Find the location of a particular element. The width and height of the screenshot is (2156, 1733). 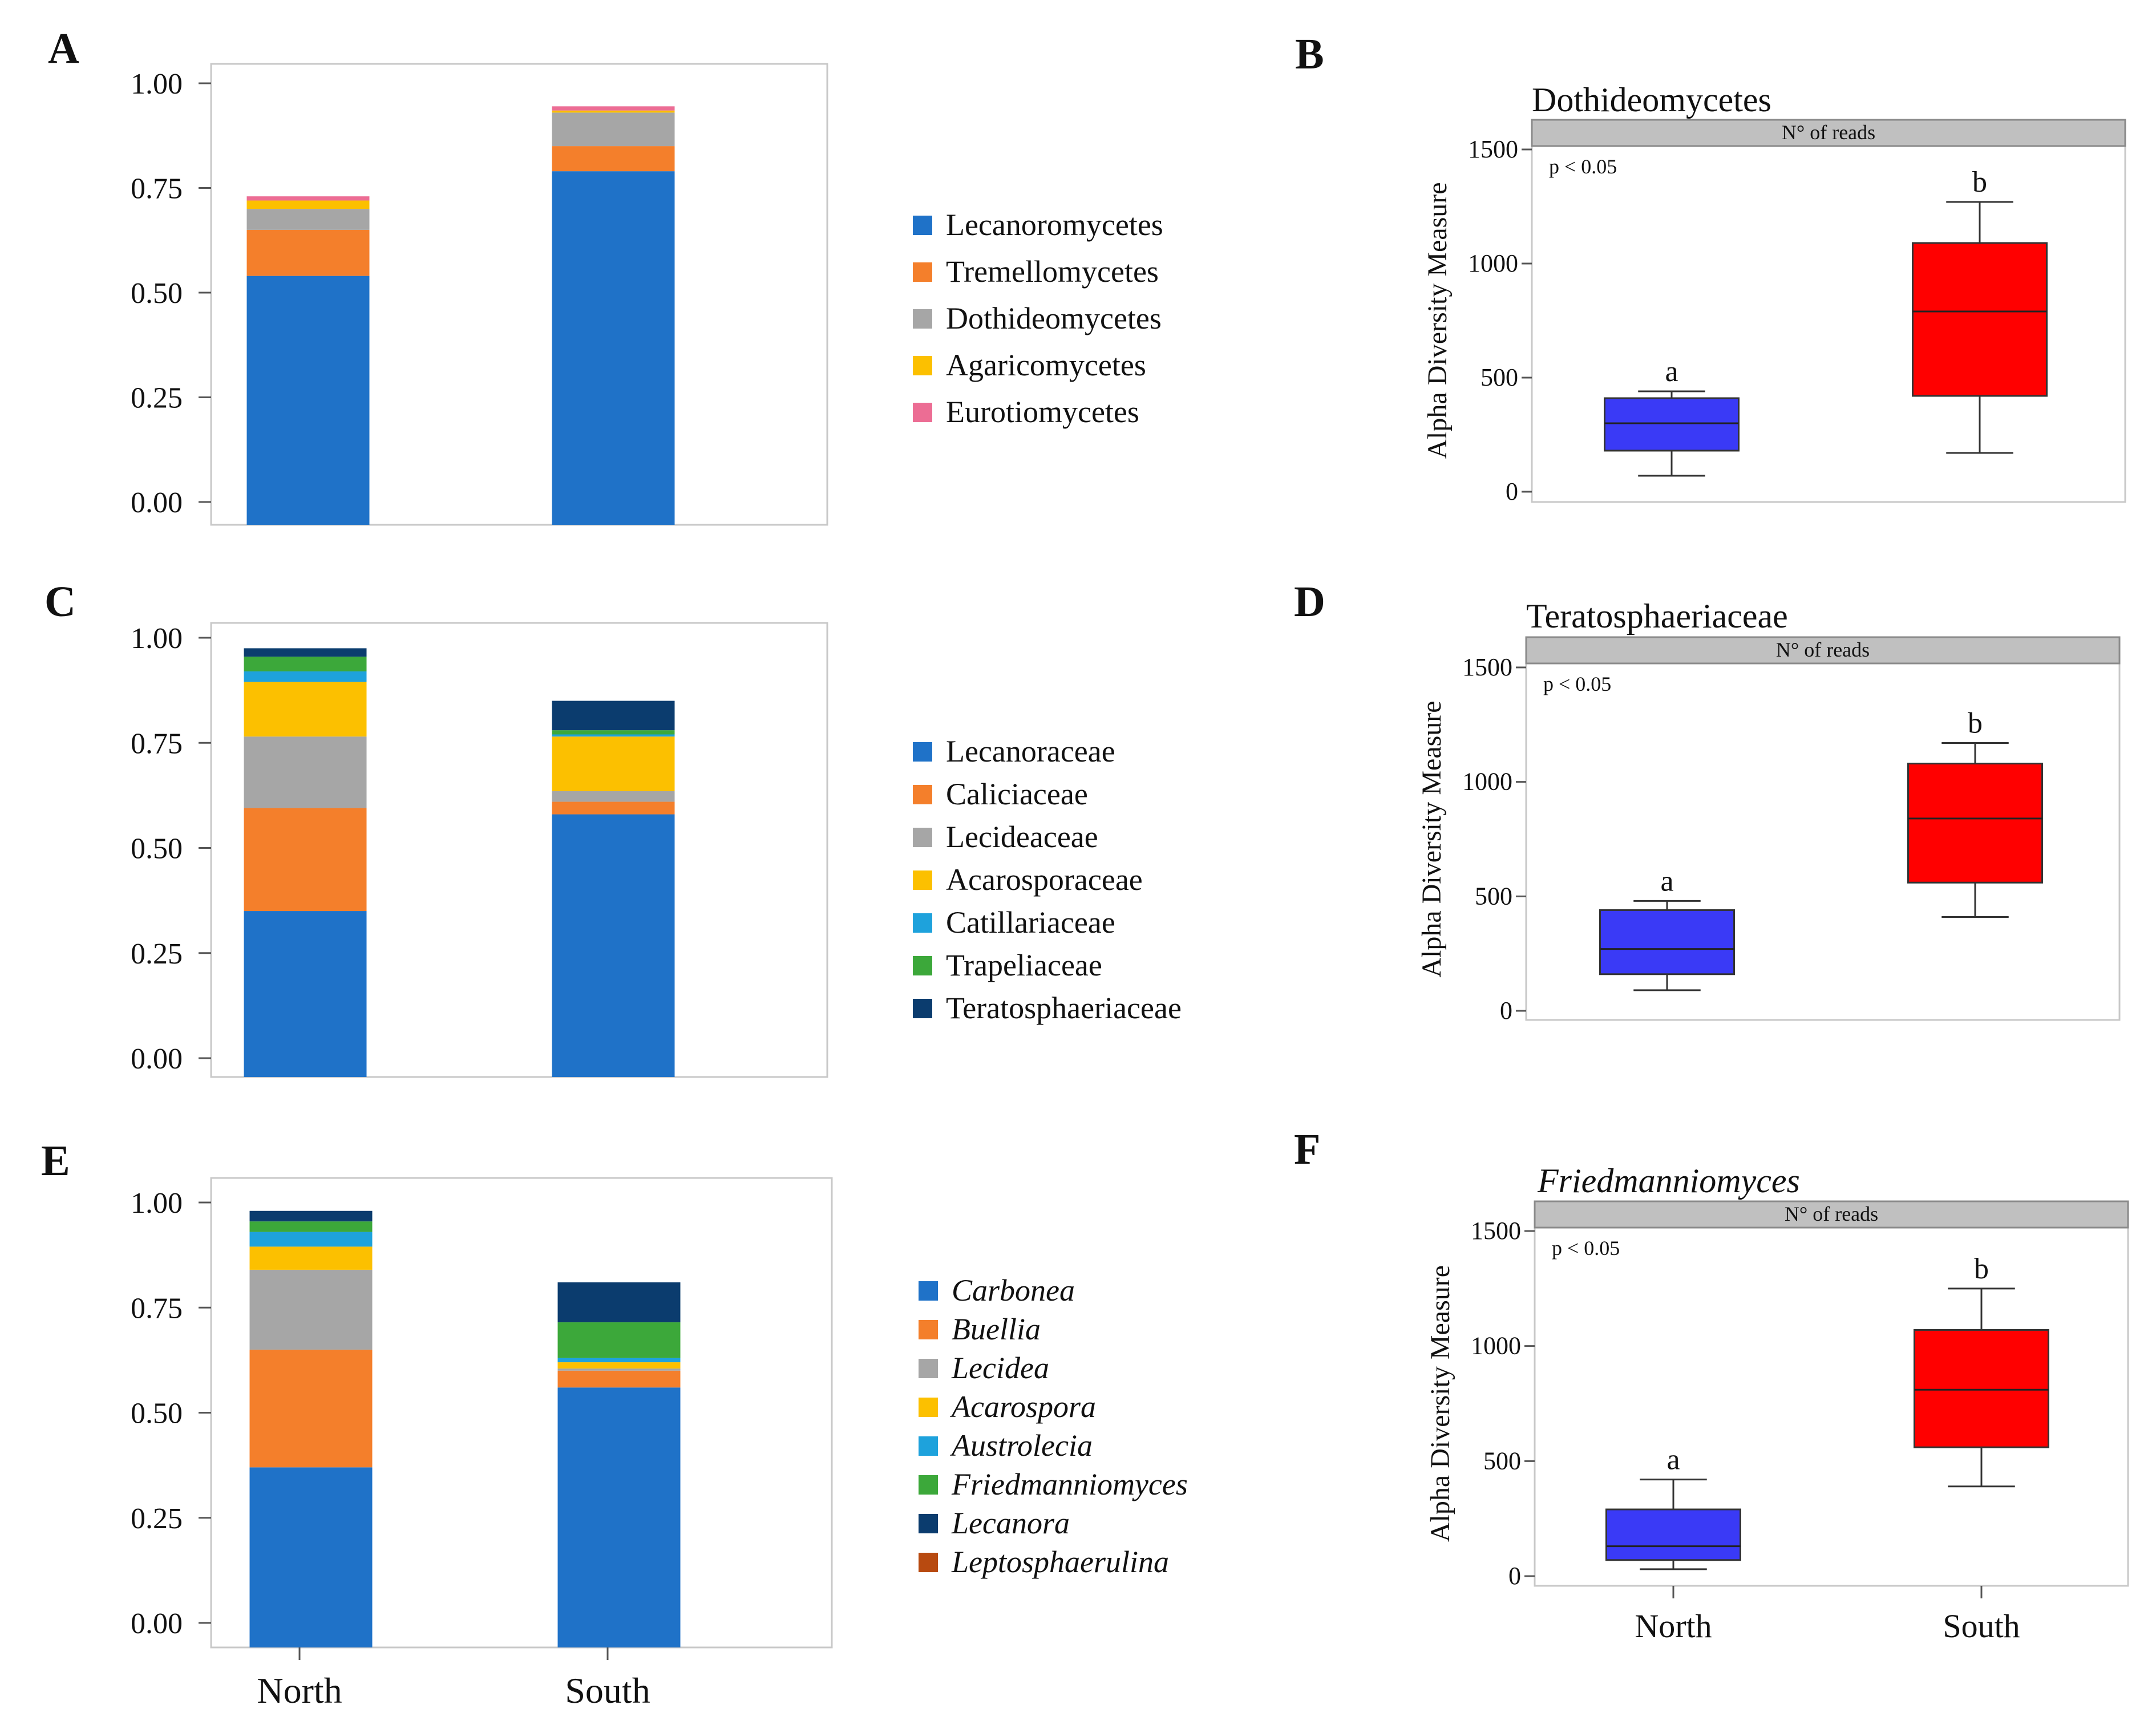

bar-segment-carbonea-south is located at coordinates (619, 1505).